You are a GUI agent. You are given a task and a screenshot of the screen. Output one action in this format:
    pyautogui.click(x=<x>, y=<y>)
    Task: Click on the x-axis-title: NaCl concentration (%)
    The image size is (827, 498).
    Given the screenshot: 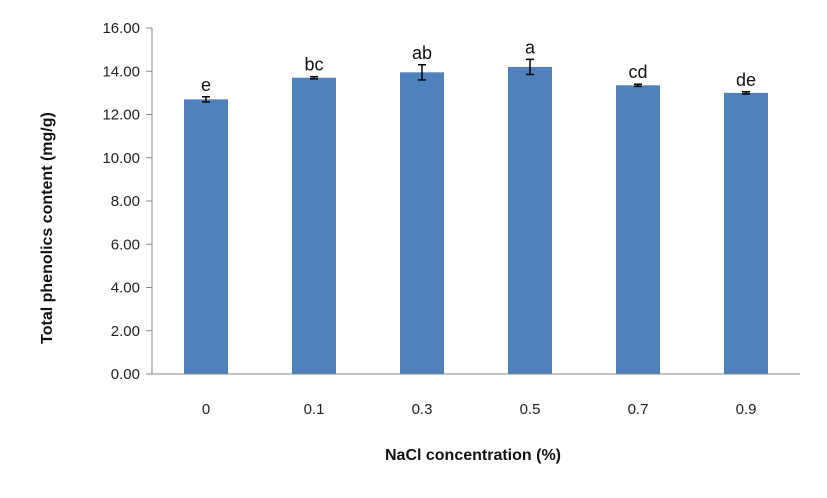 What is the action you would take?
    pyautogui.click(x=473, y=455)
    